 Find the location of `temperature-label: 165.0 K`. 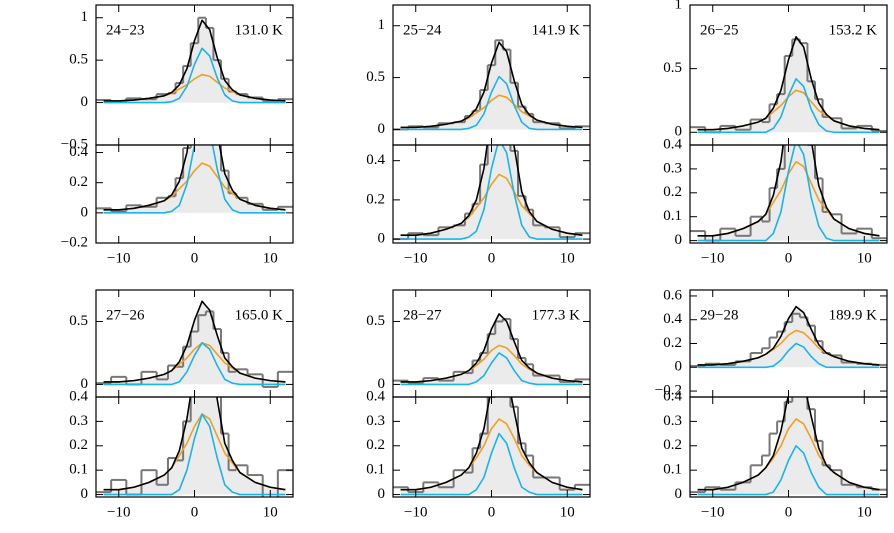

temperature-label: 165.0 K is located at coordinates (259, 315).